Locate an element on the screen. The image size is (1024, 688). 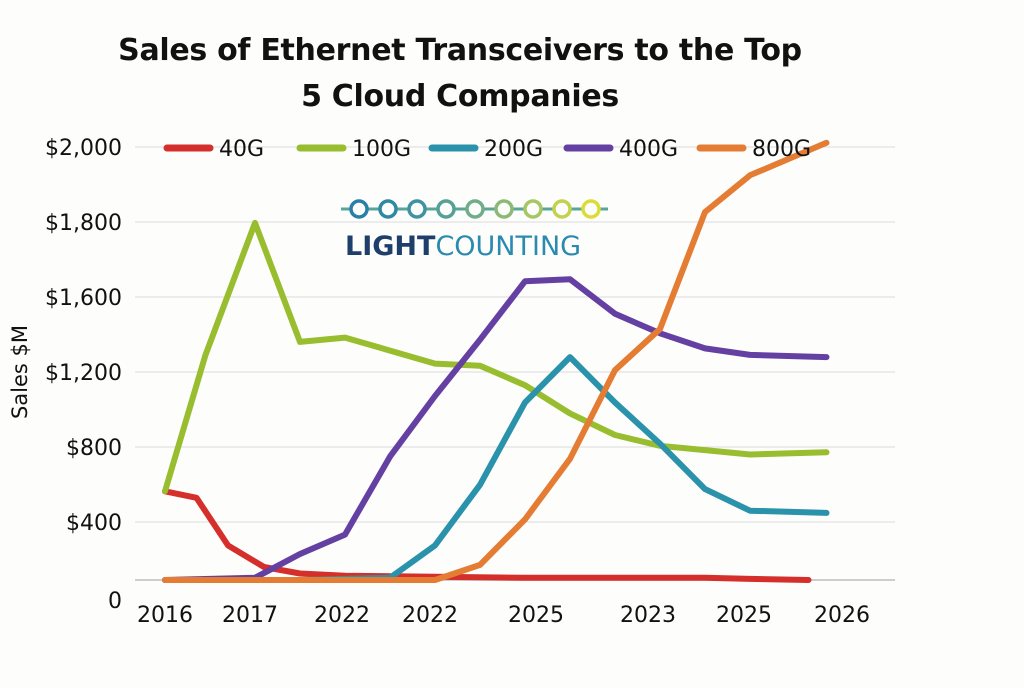
legend-label-200g: 200G is located at coordinates (513, 149).